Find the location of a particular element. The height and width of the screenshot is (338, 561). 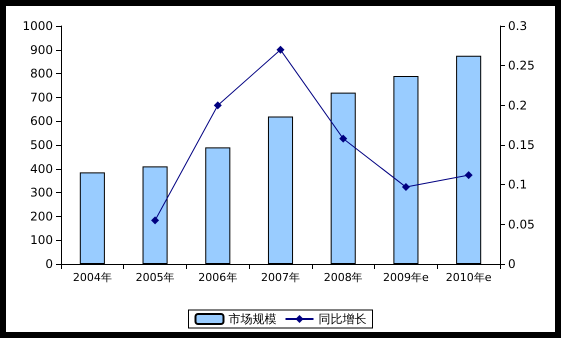

y2-tick-label: 0.15 is located at coordinates (521, 145).